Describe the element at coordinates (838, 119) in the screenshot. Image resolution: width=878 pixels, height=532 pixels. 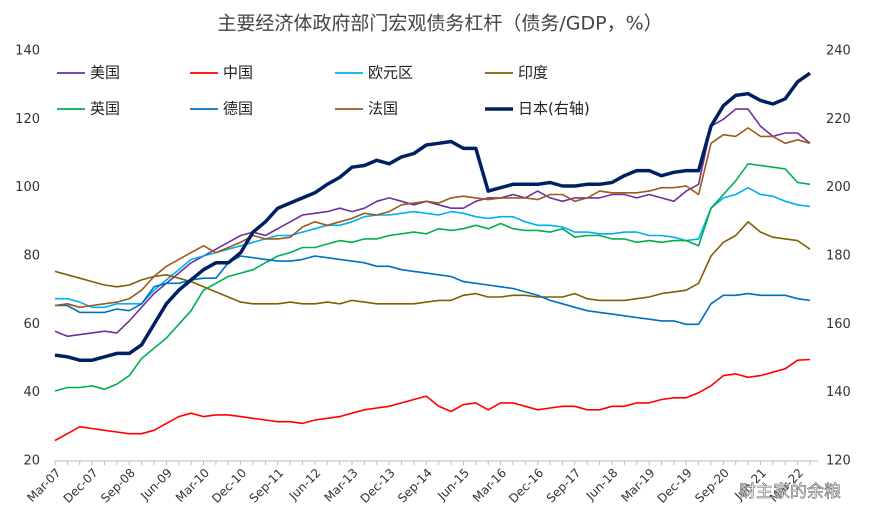
I see `y2-tick-label: 220` at that location.